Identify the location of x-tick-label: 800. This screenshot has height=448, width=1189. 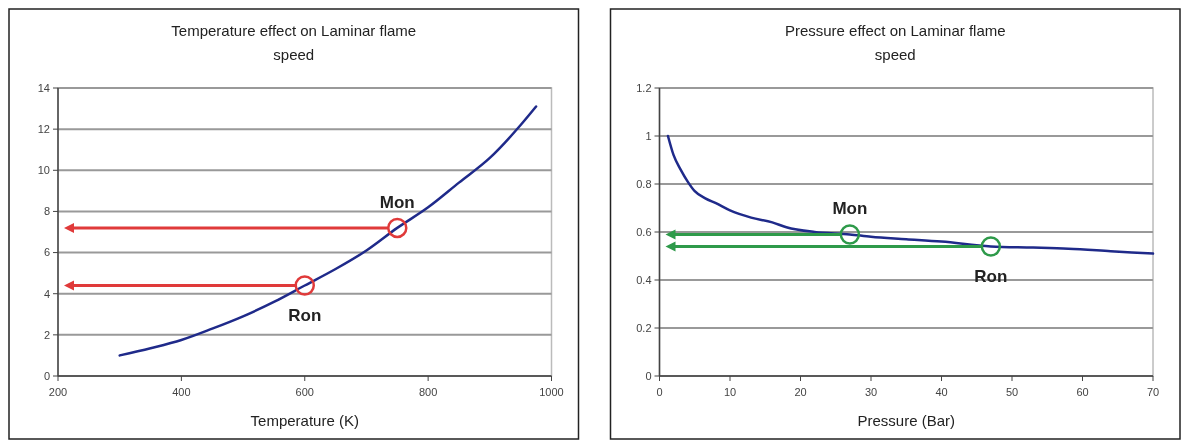
(428, 392).